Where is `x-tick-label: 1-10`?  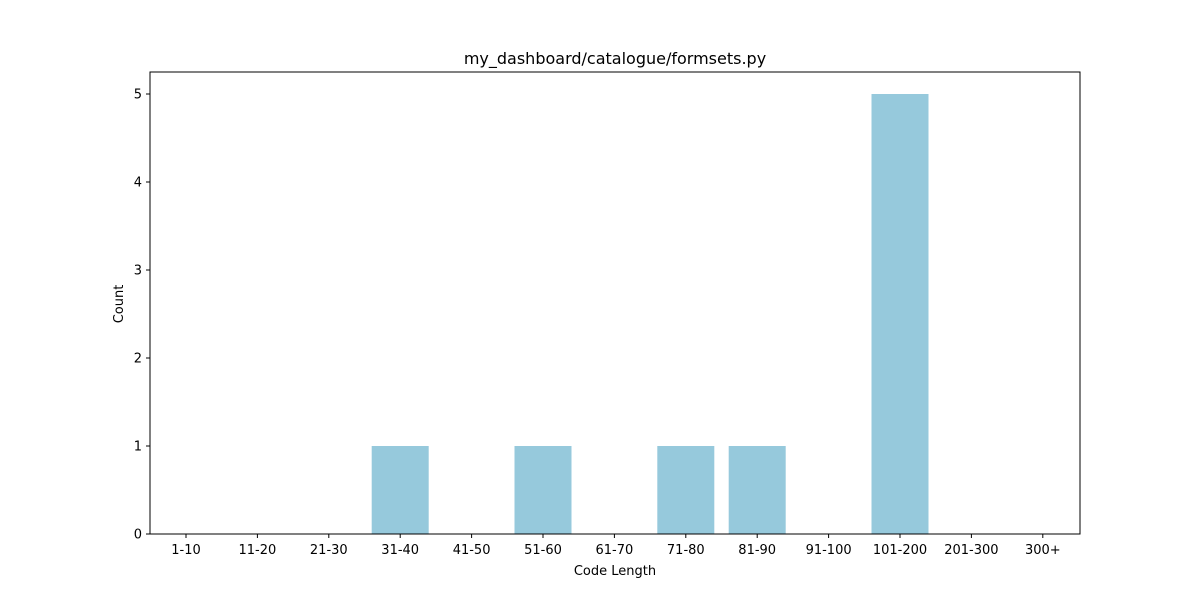
x-tick-label: 1-10 is located at coordinates (186, 550).